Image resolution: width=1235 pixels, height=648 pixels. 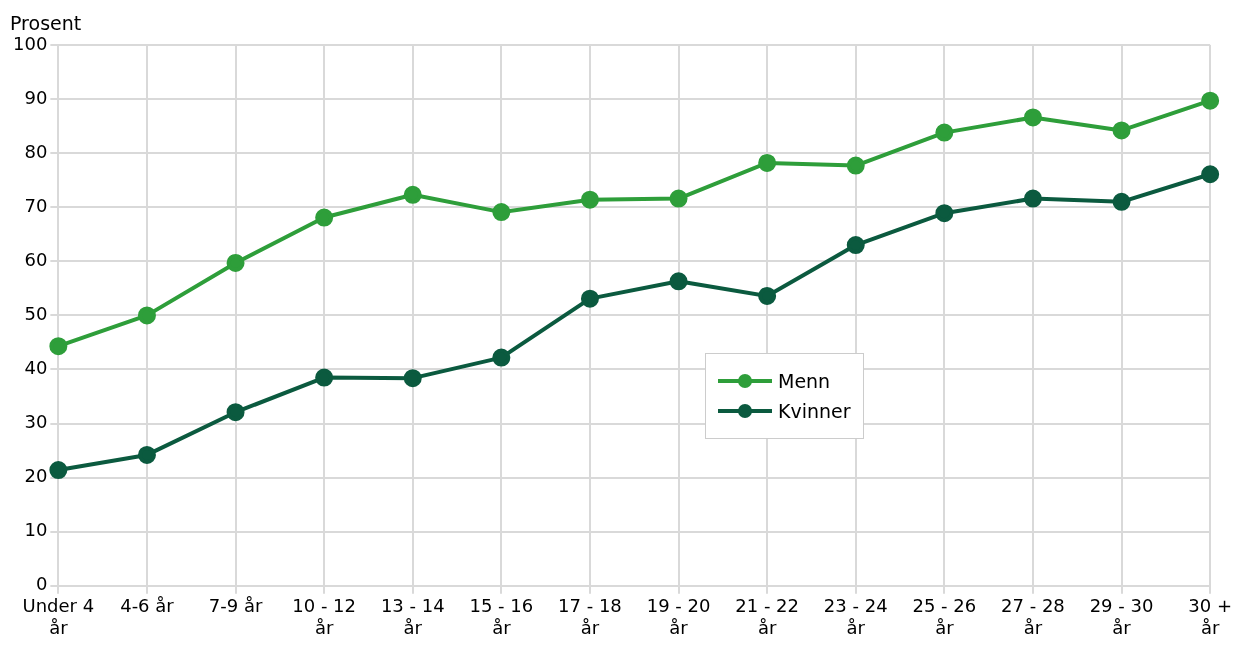 I want to click on legend-label: Kvinner, so click(x=814, y=411).